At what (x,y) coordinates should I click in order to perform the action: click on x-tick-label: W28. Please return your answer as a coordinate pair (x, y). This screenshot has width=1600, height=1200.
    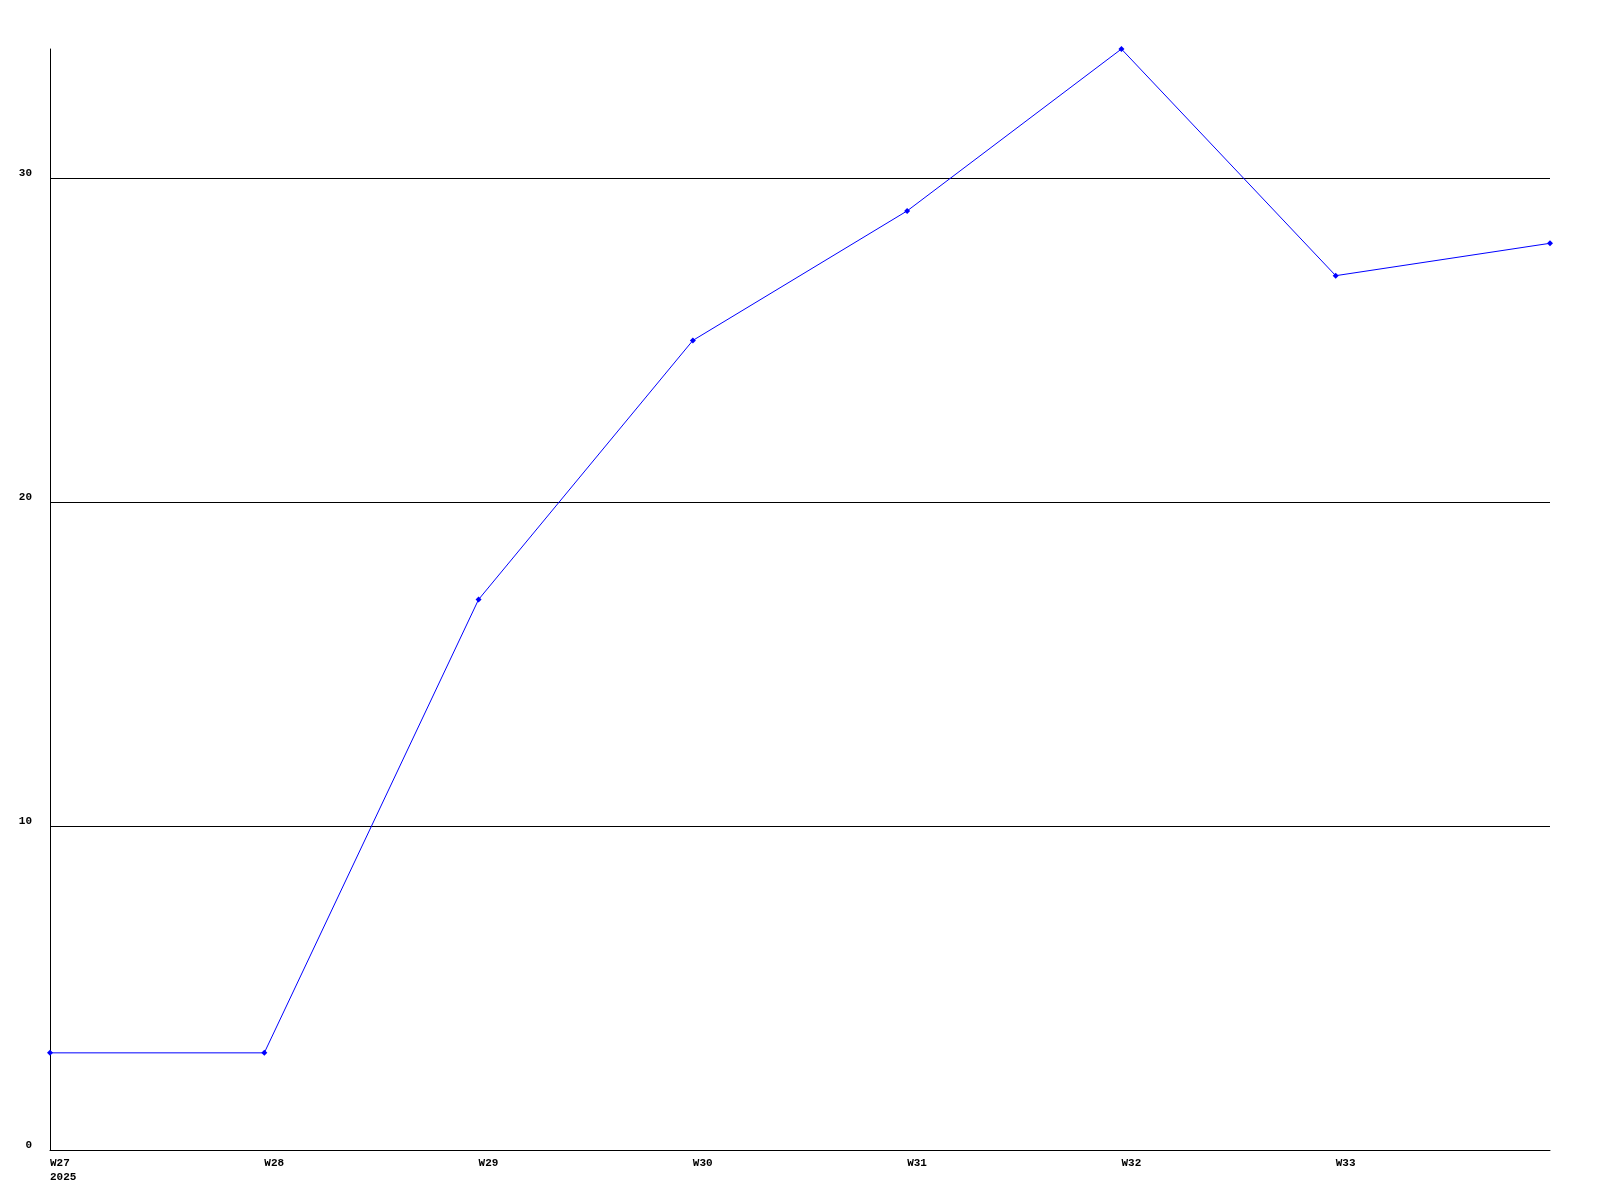
    Looking at the image, I should click on (274, 1163).